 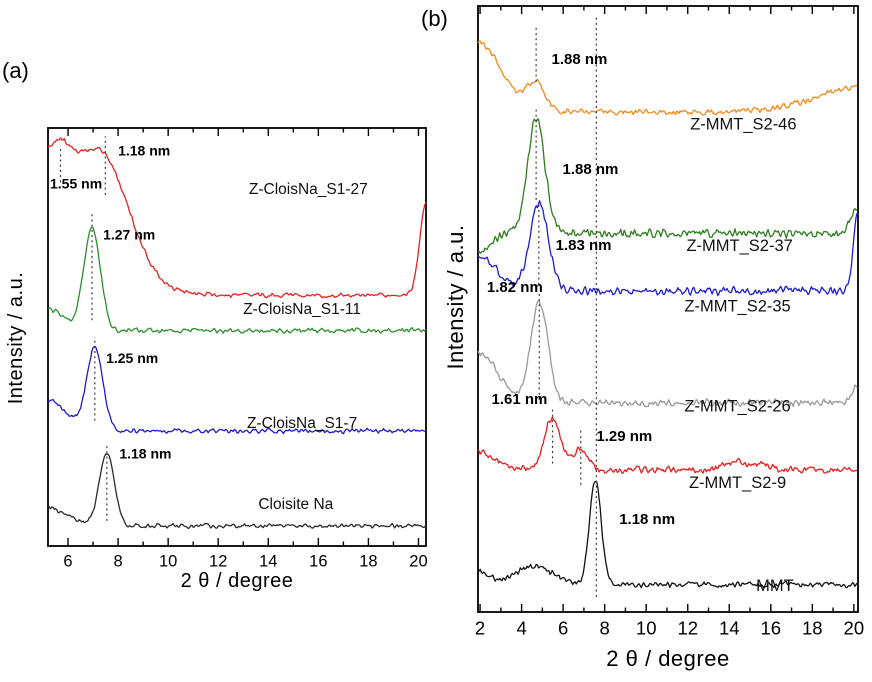 I want to click on series-label: Z-CloisNa_S1-11, so click(x=302, y=309).